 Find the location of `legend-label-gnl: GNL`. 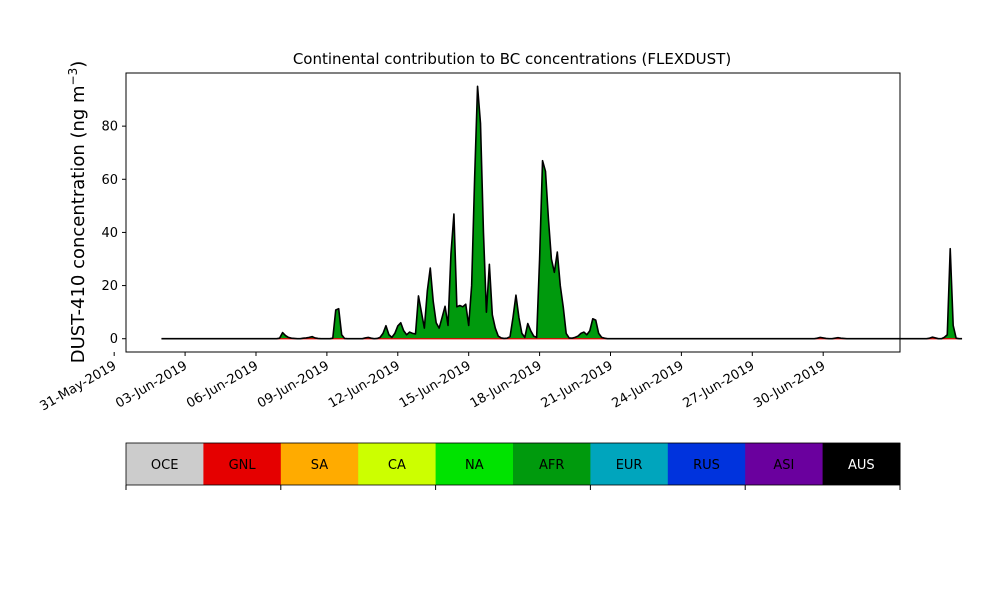

legend-label-gnl: GNL is located at coordinates (243, 465).